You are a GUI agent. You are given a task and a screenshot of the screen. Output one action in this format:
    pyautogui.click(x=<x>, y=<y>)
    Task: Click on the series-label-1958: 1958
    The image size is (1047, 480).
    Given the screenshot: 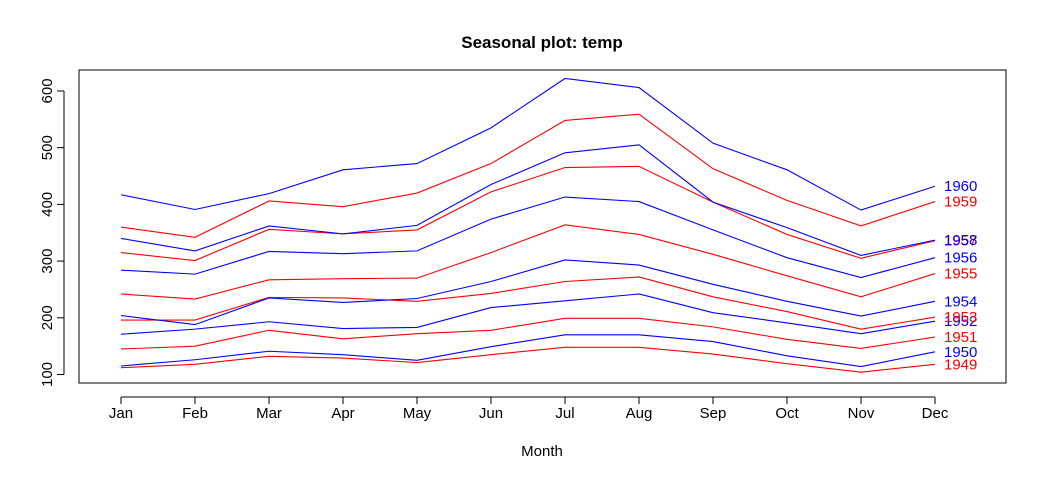 What is the action you would take?
    pyautogui.click(x=960, y=240)
    